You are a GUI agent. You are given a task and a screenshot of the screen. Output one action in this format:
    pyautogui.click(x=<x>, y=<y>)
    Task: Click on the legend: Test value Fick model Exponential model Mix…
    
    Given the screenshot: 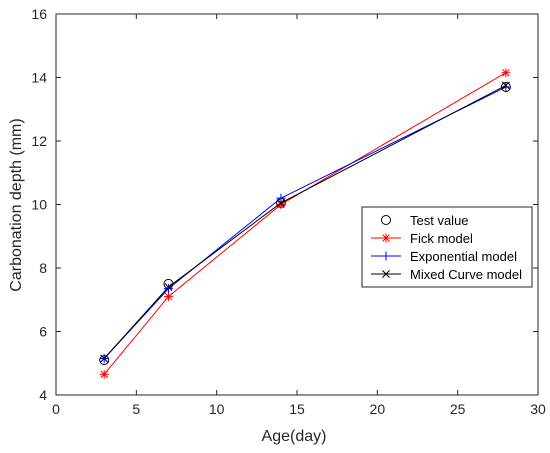 What is the action you would take?
    pyautogui.click(x=447, y=247)
    